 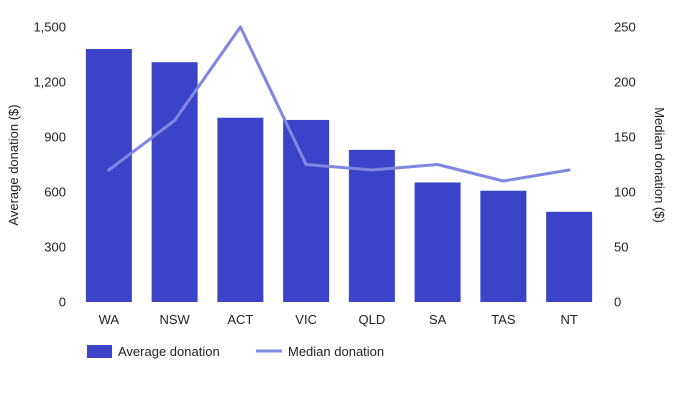 What do you see at coordinates (306, 319) in the screenshot?
I see `x-tick-label: VIC` at bounding box center [306, 319].